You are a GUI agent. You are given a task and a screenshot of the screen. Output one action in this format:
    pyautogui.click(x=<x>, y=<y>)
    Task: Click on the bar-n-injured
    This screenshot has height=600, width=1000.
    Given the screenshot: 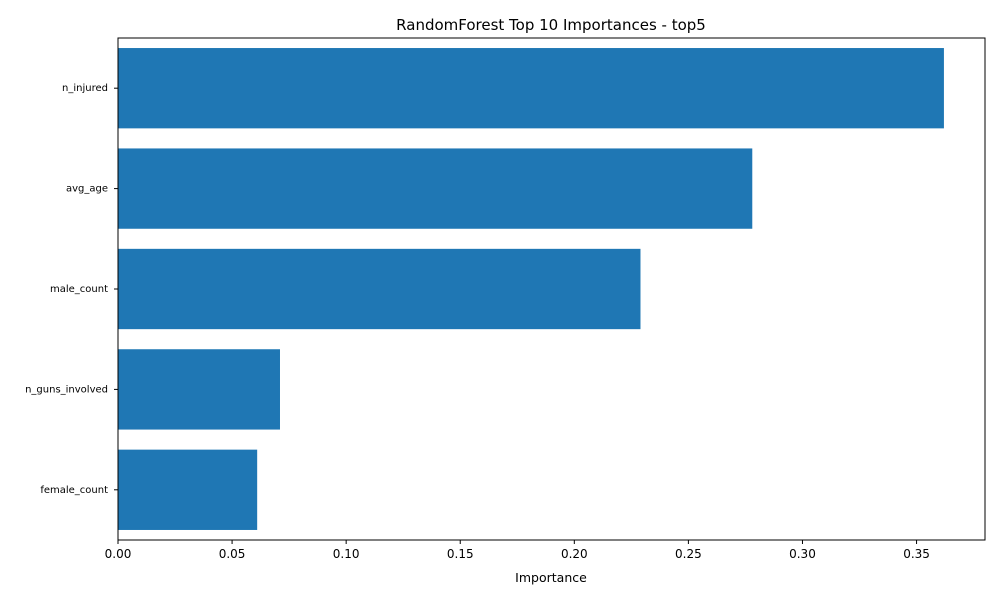 What is the action you would take?
    pyautogui.click(x=531, y=88)
    